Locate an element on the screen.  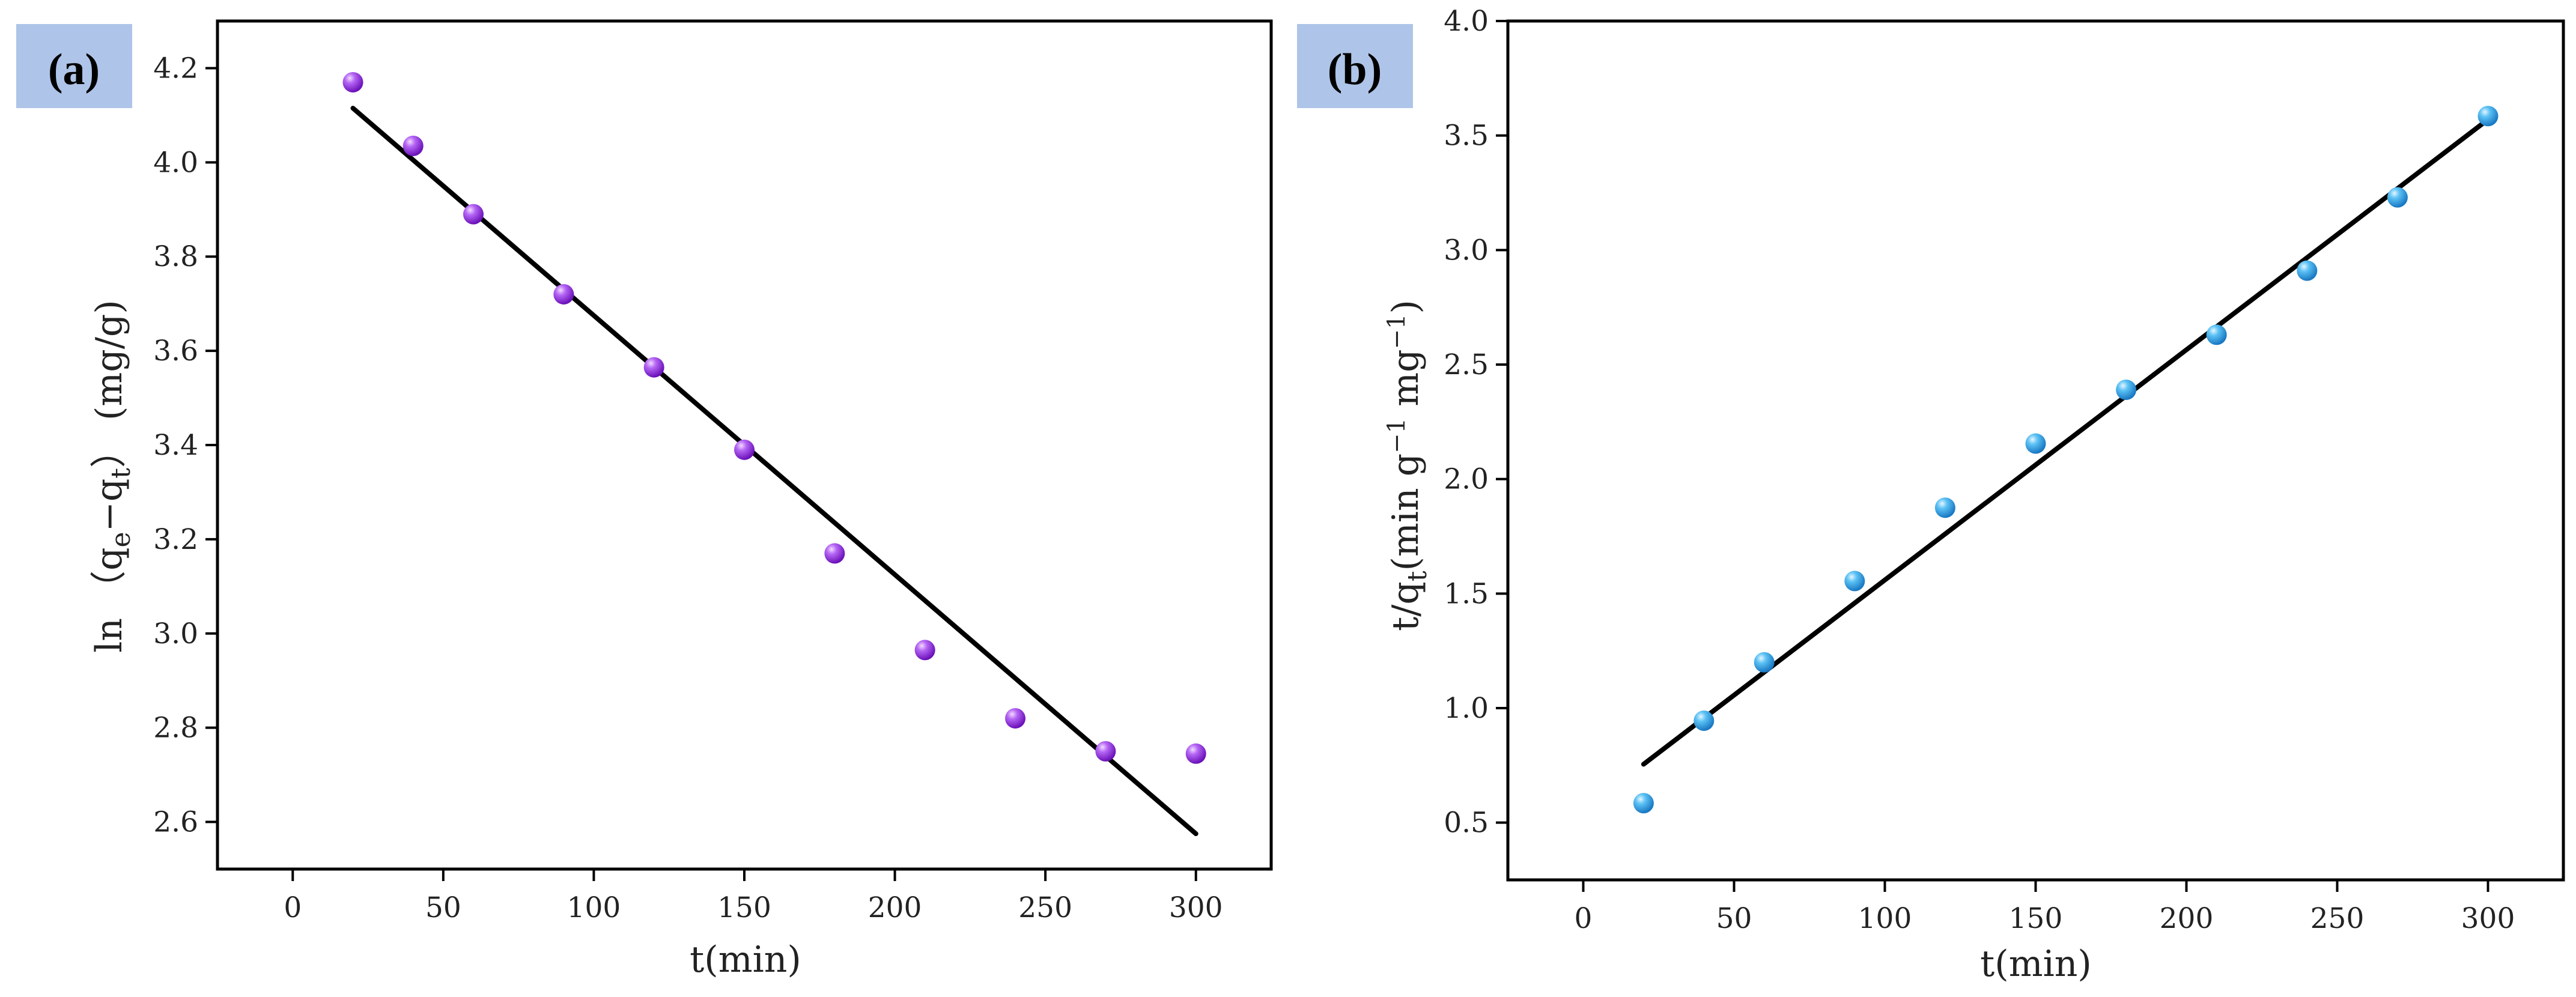
chart-a-y-axis-label: ln （qe−qt） (mg/g) is located at coordinates (112, 477).